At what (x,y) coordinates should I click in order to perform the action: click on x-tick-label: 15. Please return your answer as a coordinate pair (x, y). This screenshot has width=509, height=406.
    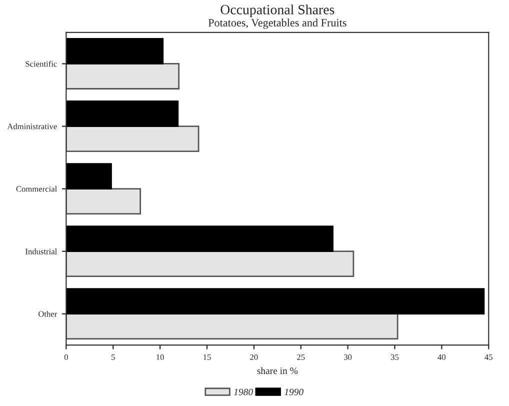
    Looking at the image, I should click on (207, 357).